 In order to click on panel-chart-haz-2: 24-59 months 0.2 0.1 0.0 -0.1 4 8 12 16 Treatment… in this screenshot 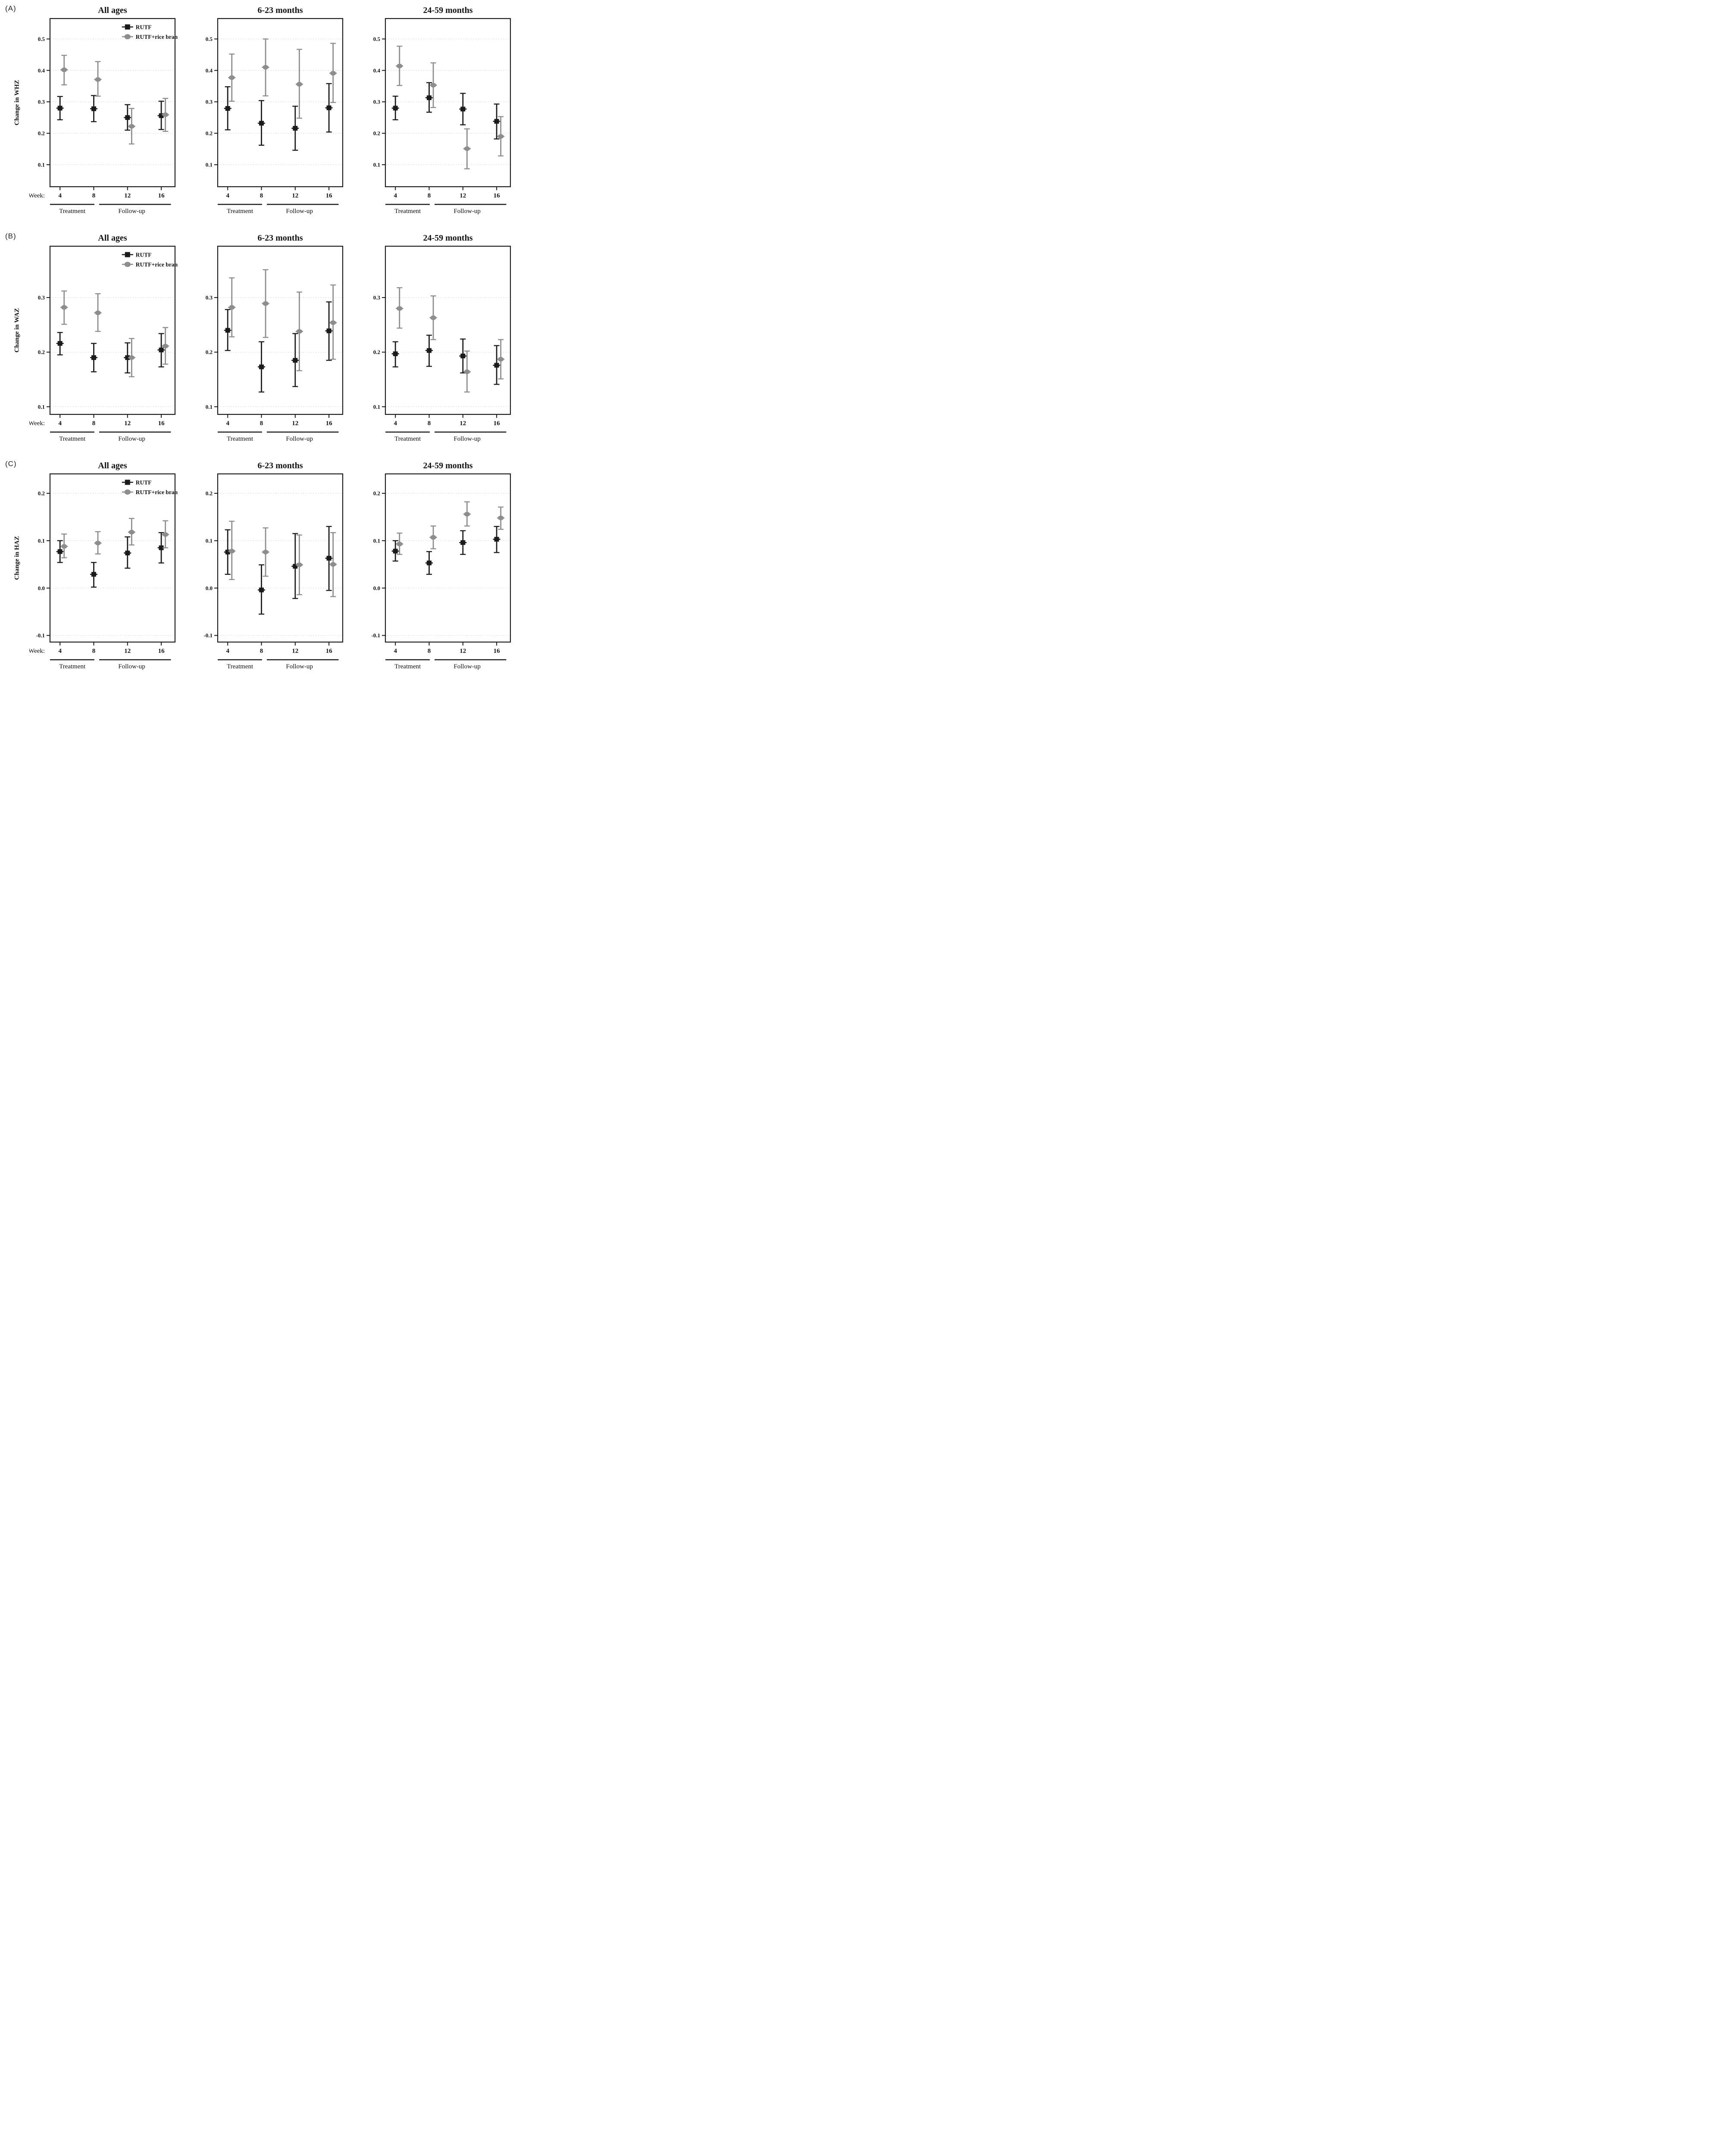, I will do `click(441, 565)`.